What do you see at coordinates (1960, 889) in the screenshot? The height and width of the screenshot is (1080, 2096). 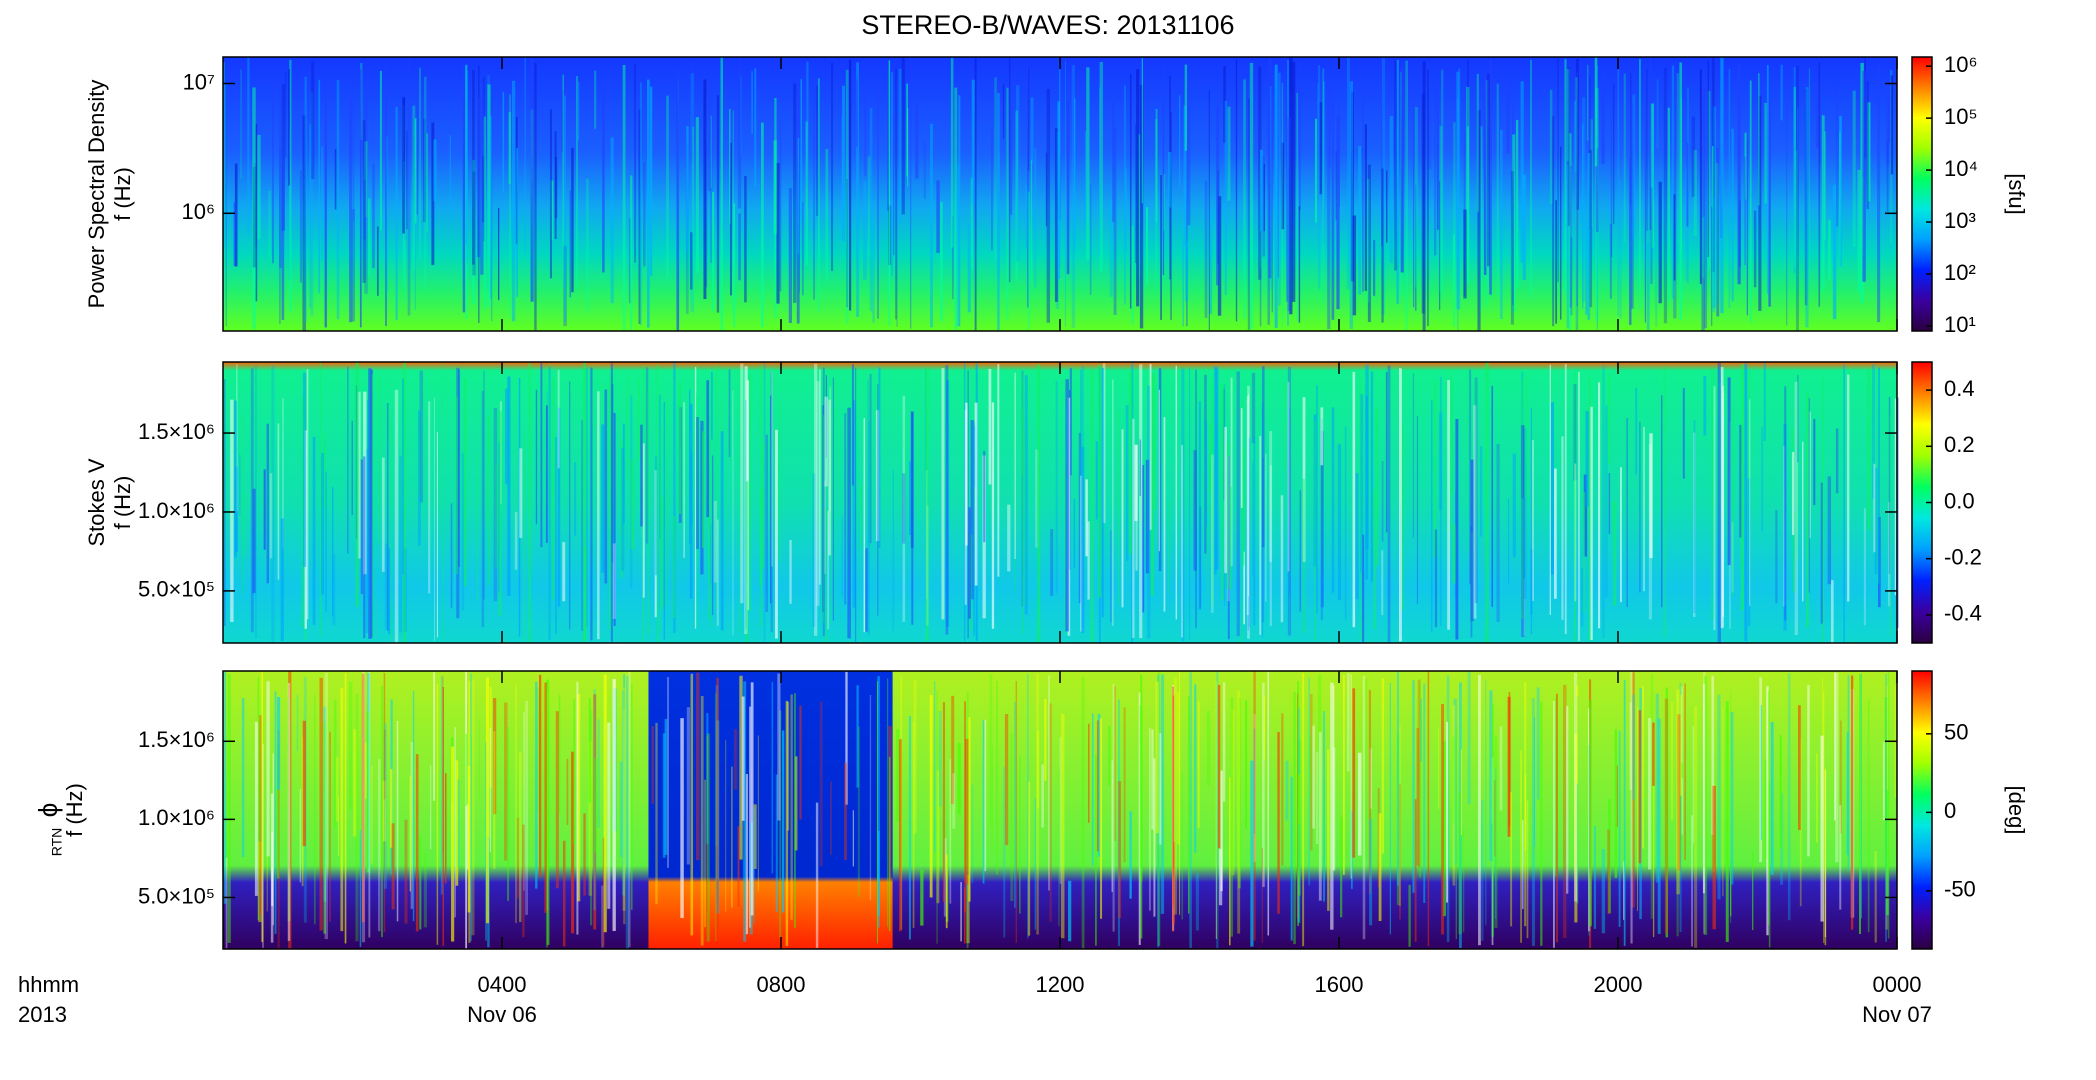 I see `colorbar-tick-label: -50` at bounding box center [1960, 889].